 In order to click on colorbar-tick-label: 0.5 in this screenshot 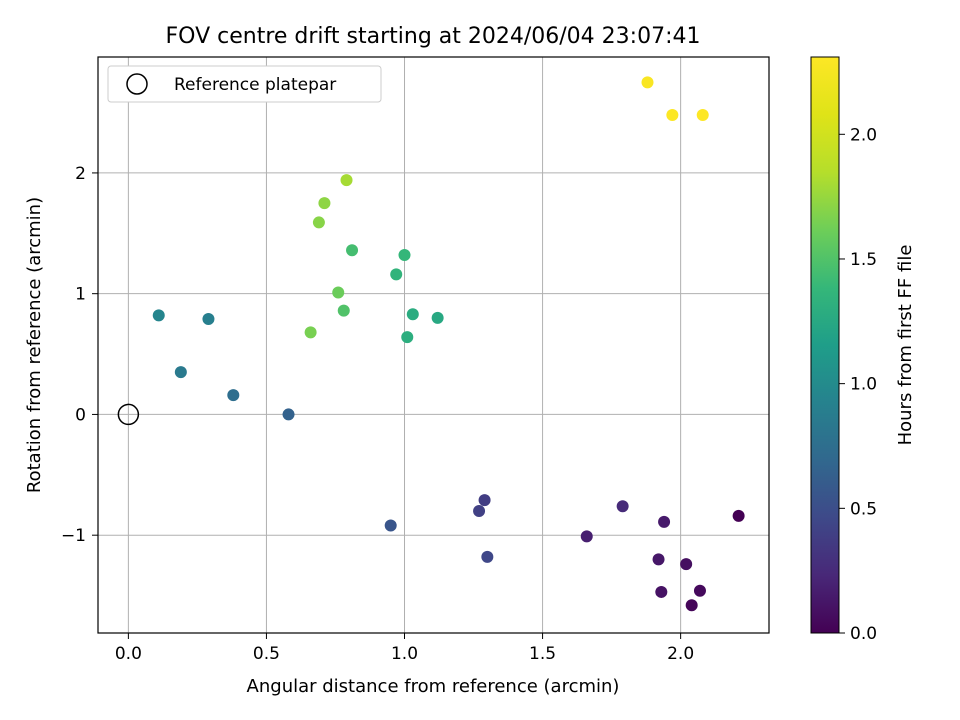, I will do `click(863, 509)`.